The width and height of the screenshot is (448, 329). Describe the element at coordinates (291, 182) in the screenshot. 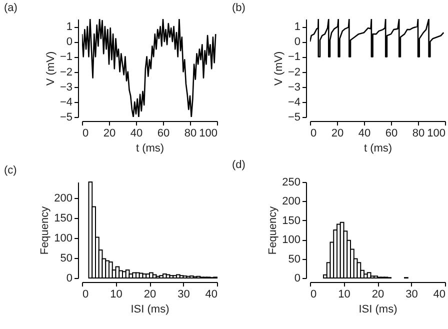

I see `y-tick-label: 250` at that location.